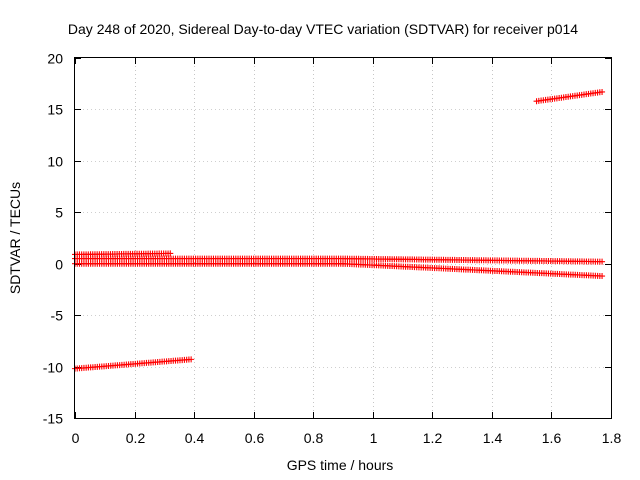 The width and height of the screenshot is (640, 480). Describe the element at coordinates (433, 438) in the screenshot. I see `x-tick-label: 1.2` at that location.